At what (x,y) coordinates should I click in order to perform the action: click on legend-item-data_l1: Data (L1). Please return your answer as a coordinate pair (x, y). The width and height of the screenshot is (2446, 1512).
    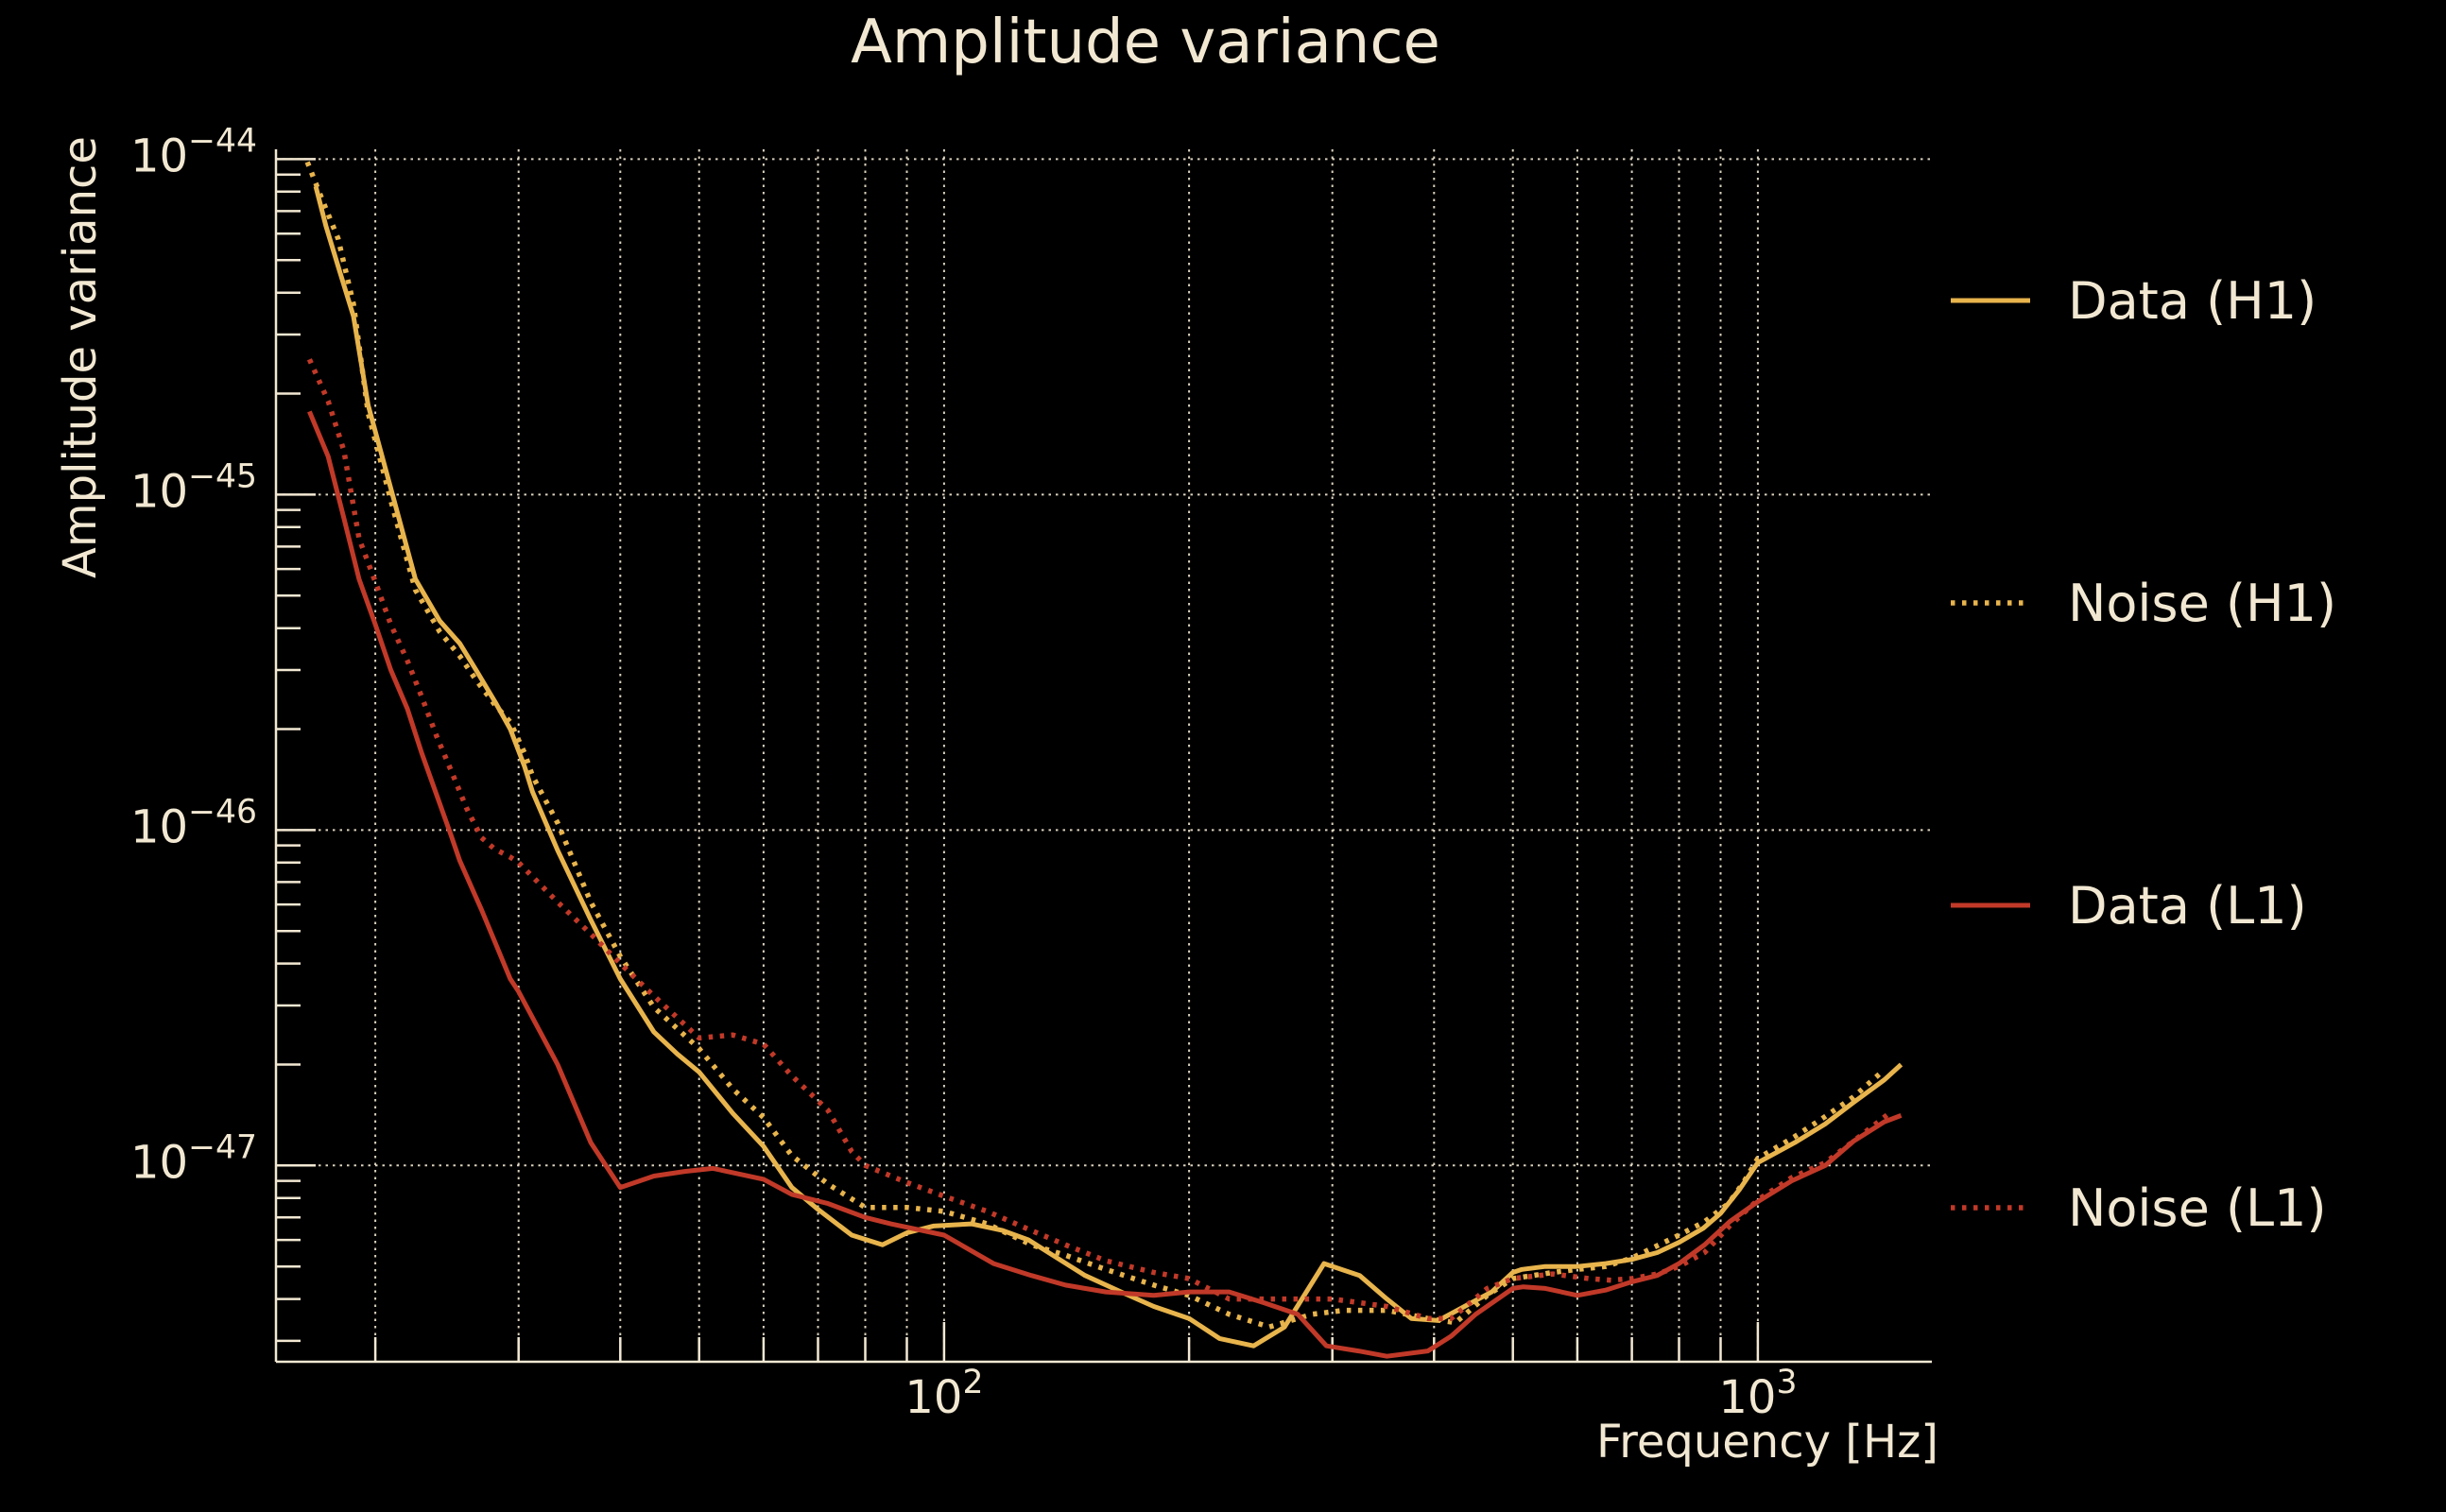
    Looking at the image, I should click on (2128, 905).